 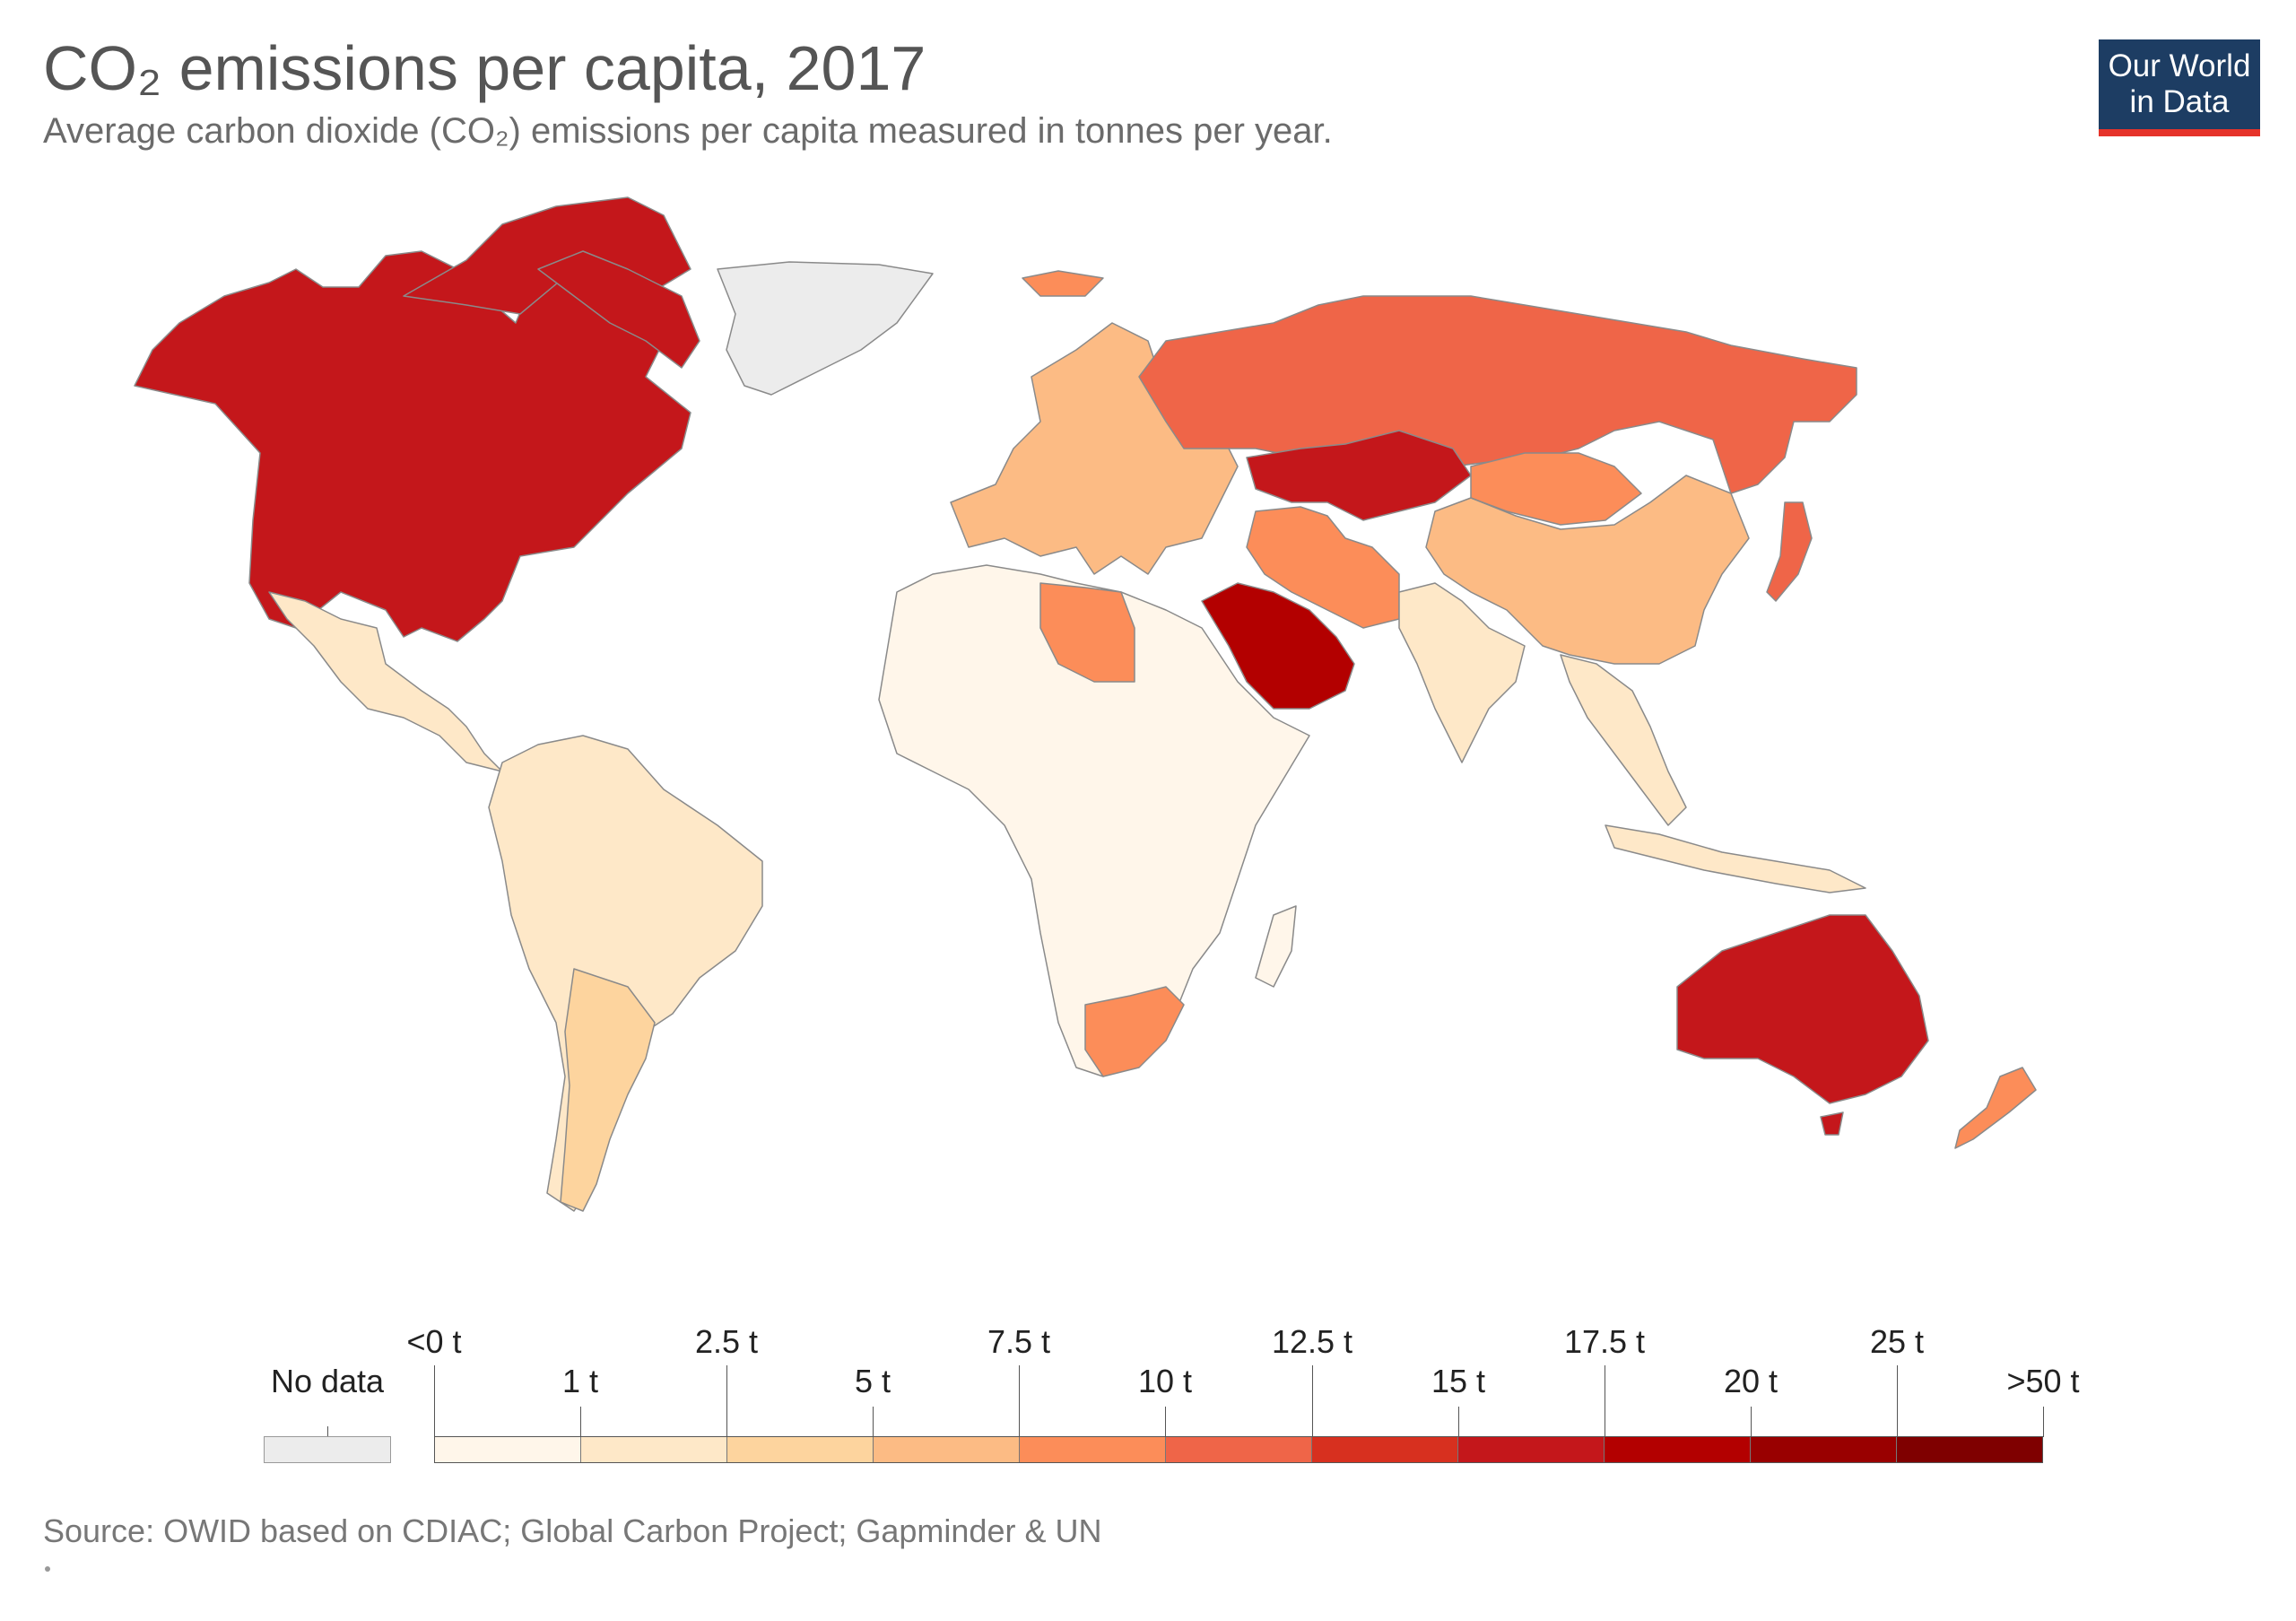 What do you see at coordinates (385, 681) in the screenshot?
I see `region-mexico` at bounding box center [385, 681].